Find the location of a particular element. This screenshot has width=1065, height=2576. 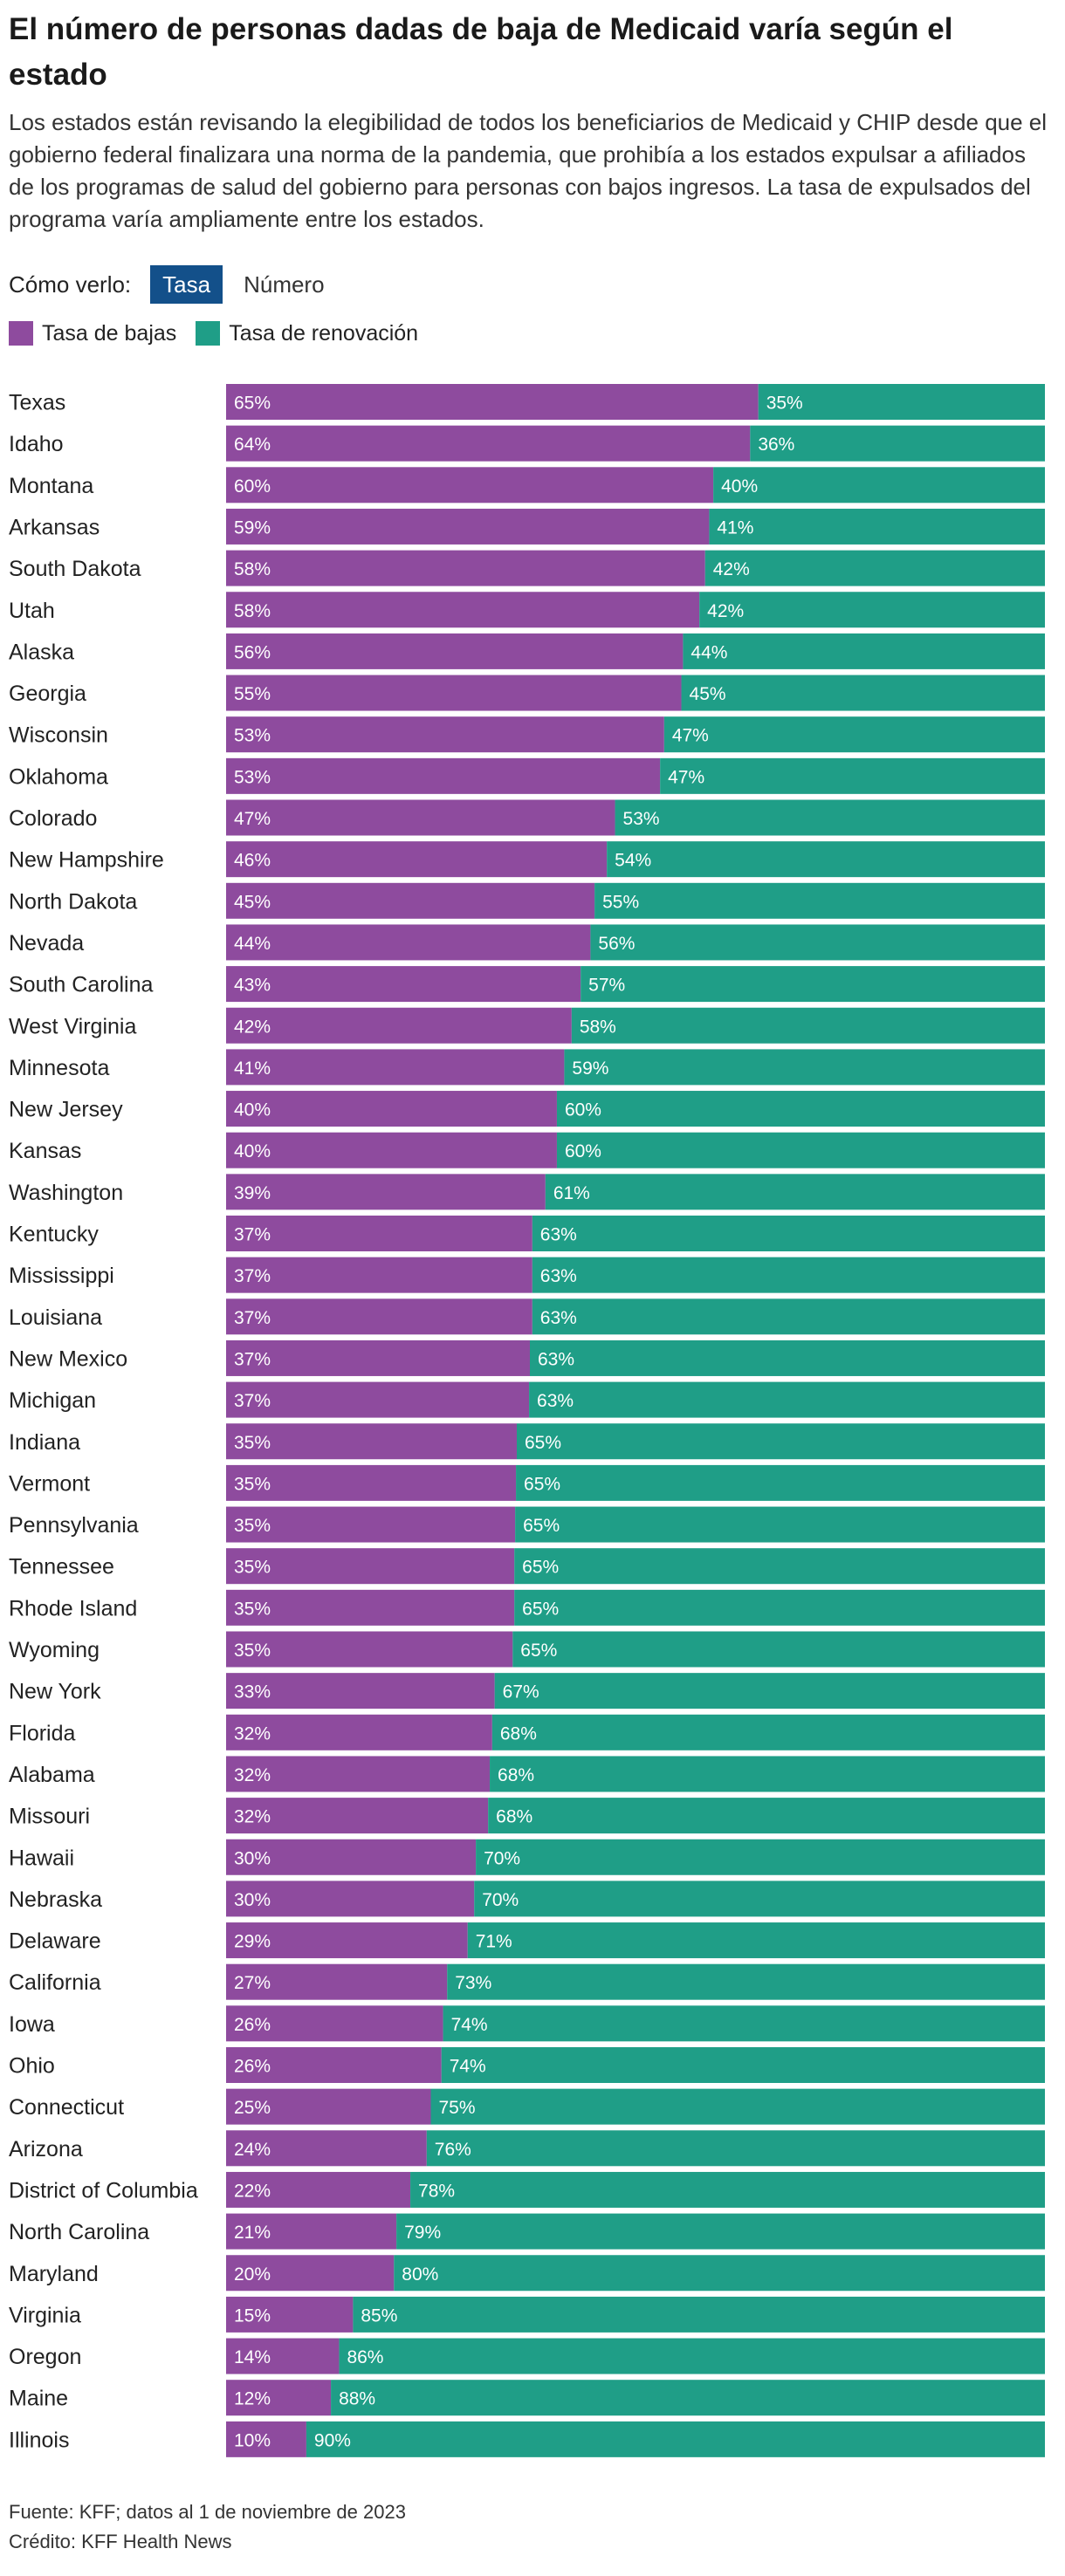

category-label: Tennessee is located at coordinates (61, 1567).